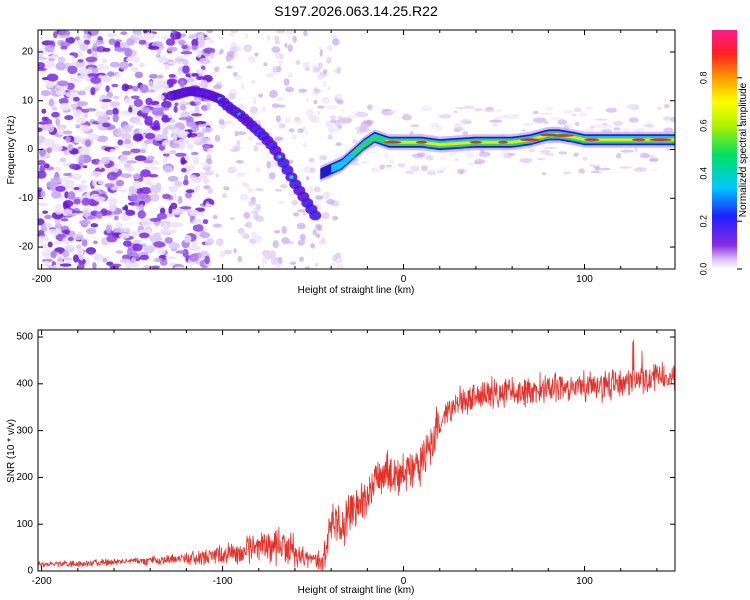 The height and width of the screenshot is (600, 750). What do you see at coordinates (42, 279) in the screenshot?
I see `spectrogram-xtick-label: -200` at bounding box center [42, 279].